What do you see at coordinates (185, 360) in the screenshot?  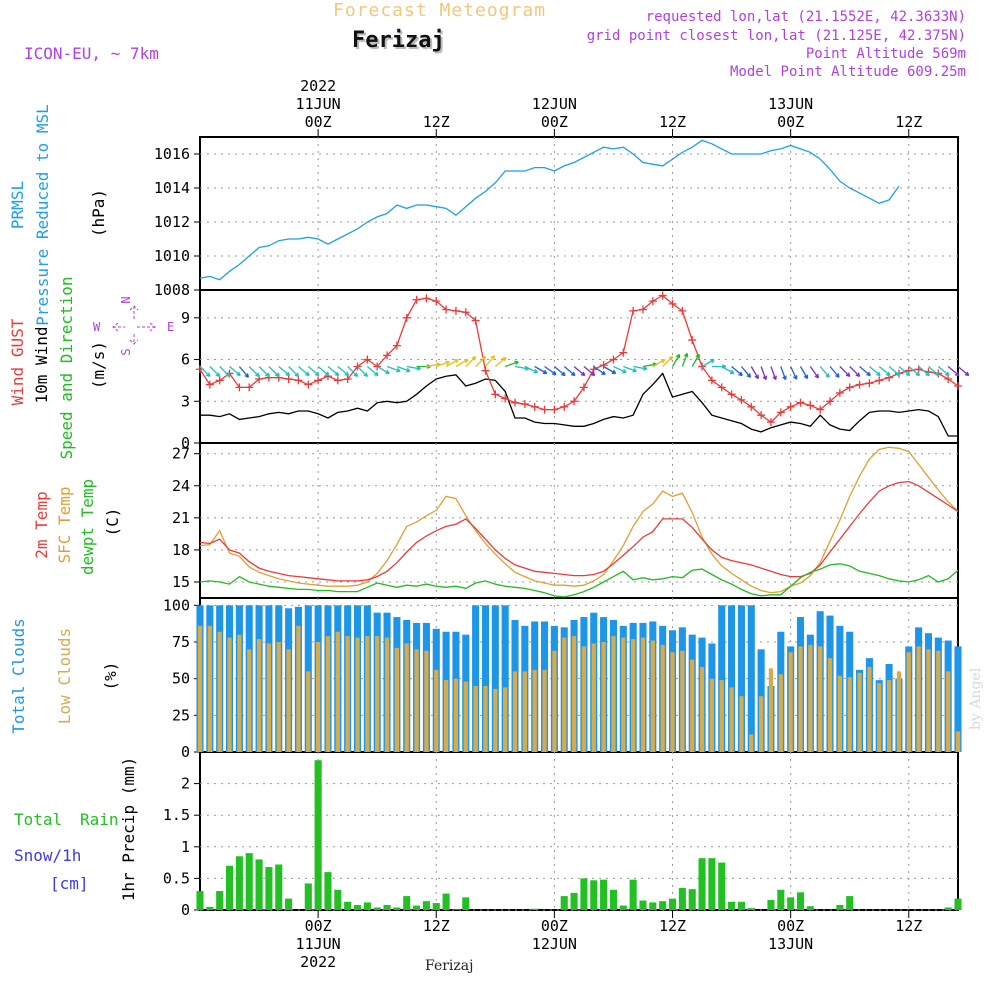 I see `ytick-label-wind: 6` at bounding box center [185, 360].